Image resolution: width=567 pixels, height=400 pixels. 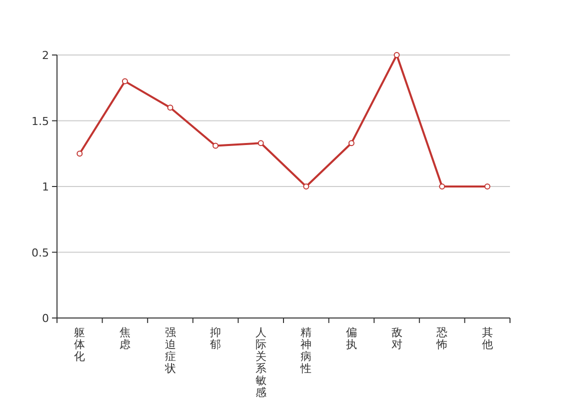 I want to click on x-tick-label: 强迫症状, so click(x=170, y=350).